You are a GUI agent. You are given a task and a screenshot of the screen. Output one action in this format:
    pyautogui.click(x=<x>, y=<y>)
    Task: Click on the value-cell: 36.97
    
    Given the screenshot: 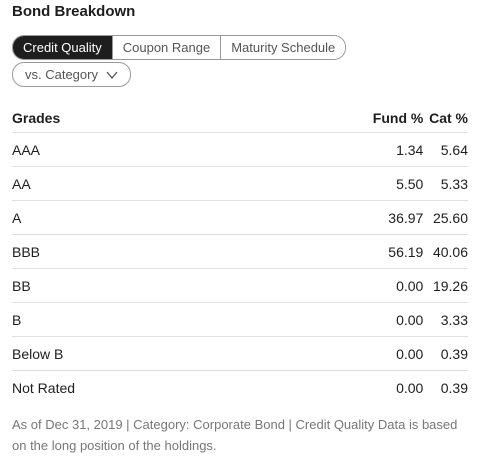 What is the action you would take?
    pyautogui.click(x=254, y=217)
    